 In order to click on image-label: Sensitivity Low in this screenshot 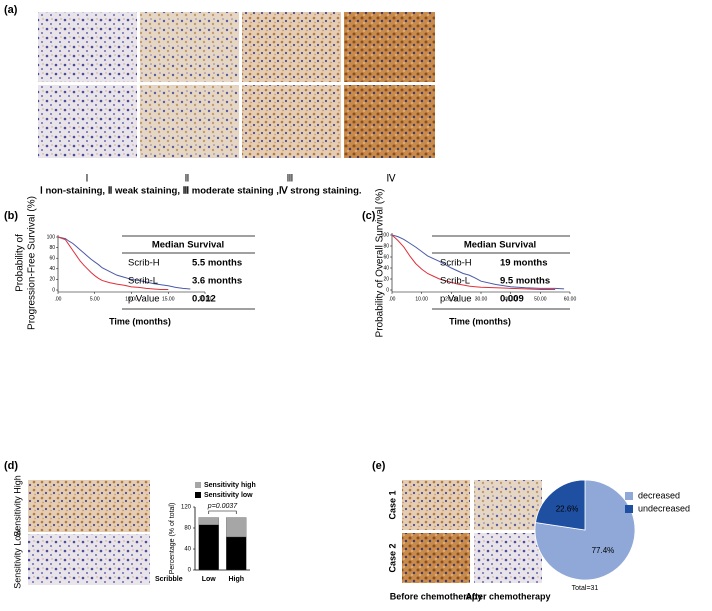, I will do `click(17, 559)`.